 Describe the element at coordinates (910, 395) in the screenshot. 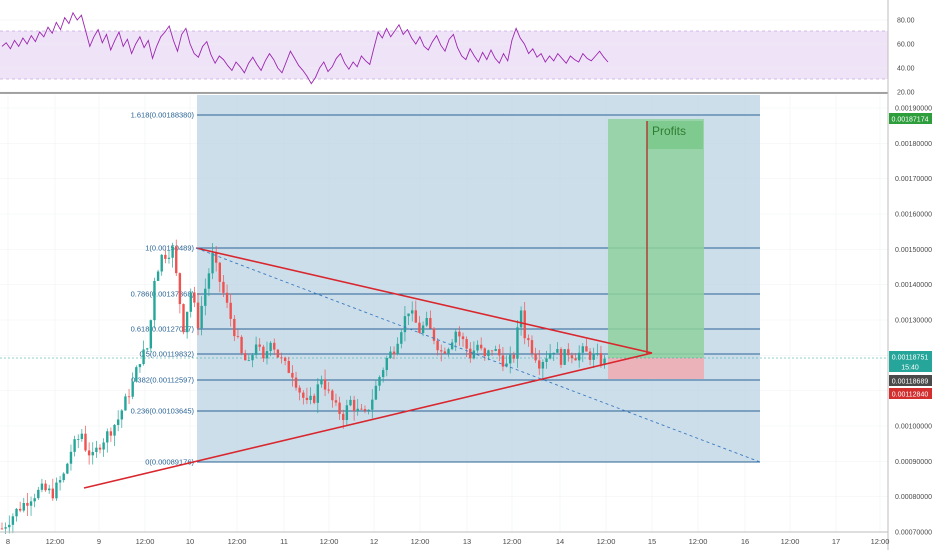

I see `price-tag-label: 0.00112840` at that location.